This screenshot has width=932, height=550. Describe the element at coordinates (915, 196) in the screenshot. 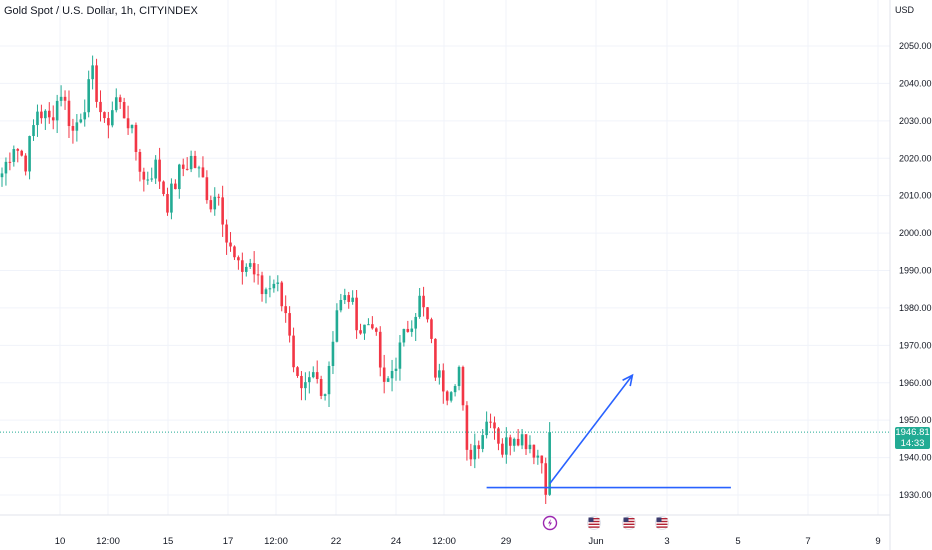

I see `price-tick-label: 2010.00` at that location.